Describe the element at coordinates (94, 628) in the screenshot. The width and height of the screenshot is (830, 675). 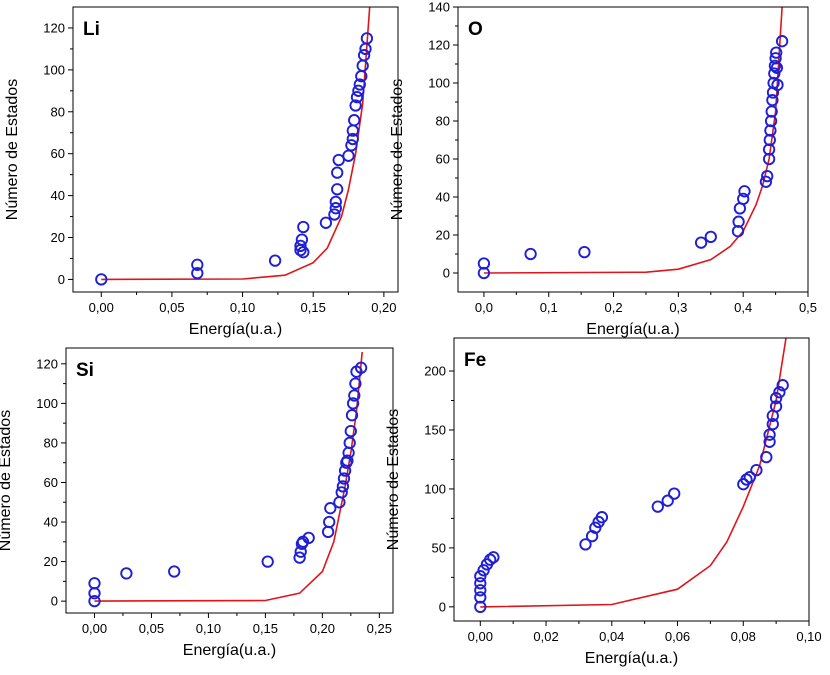
I see `x-tick-label: 0,00` at that location.